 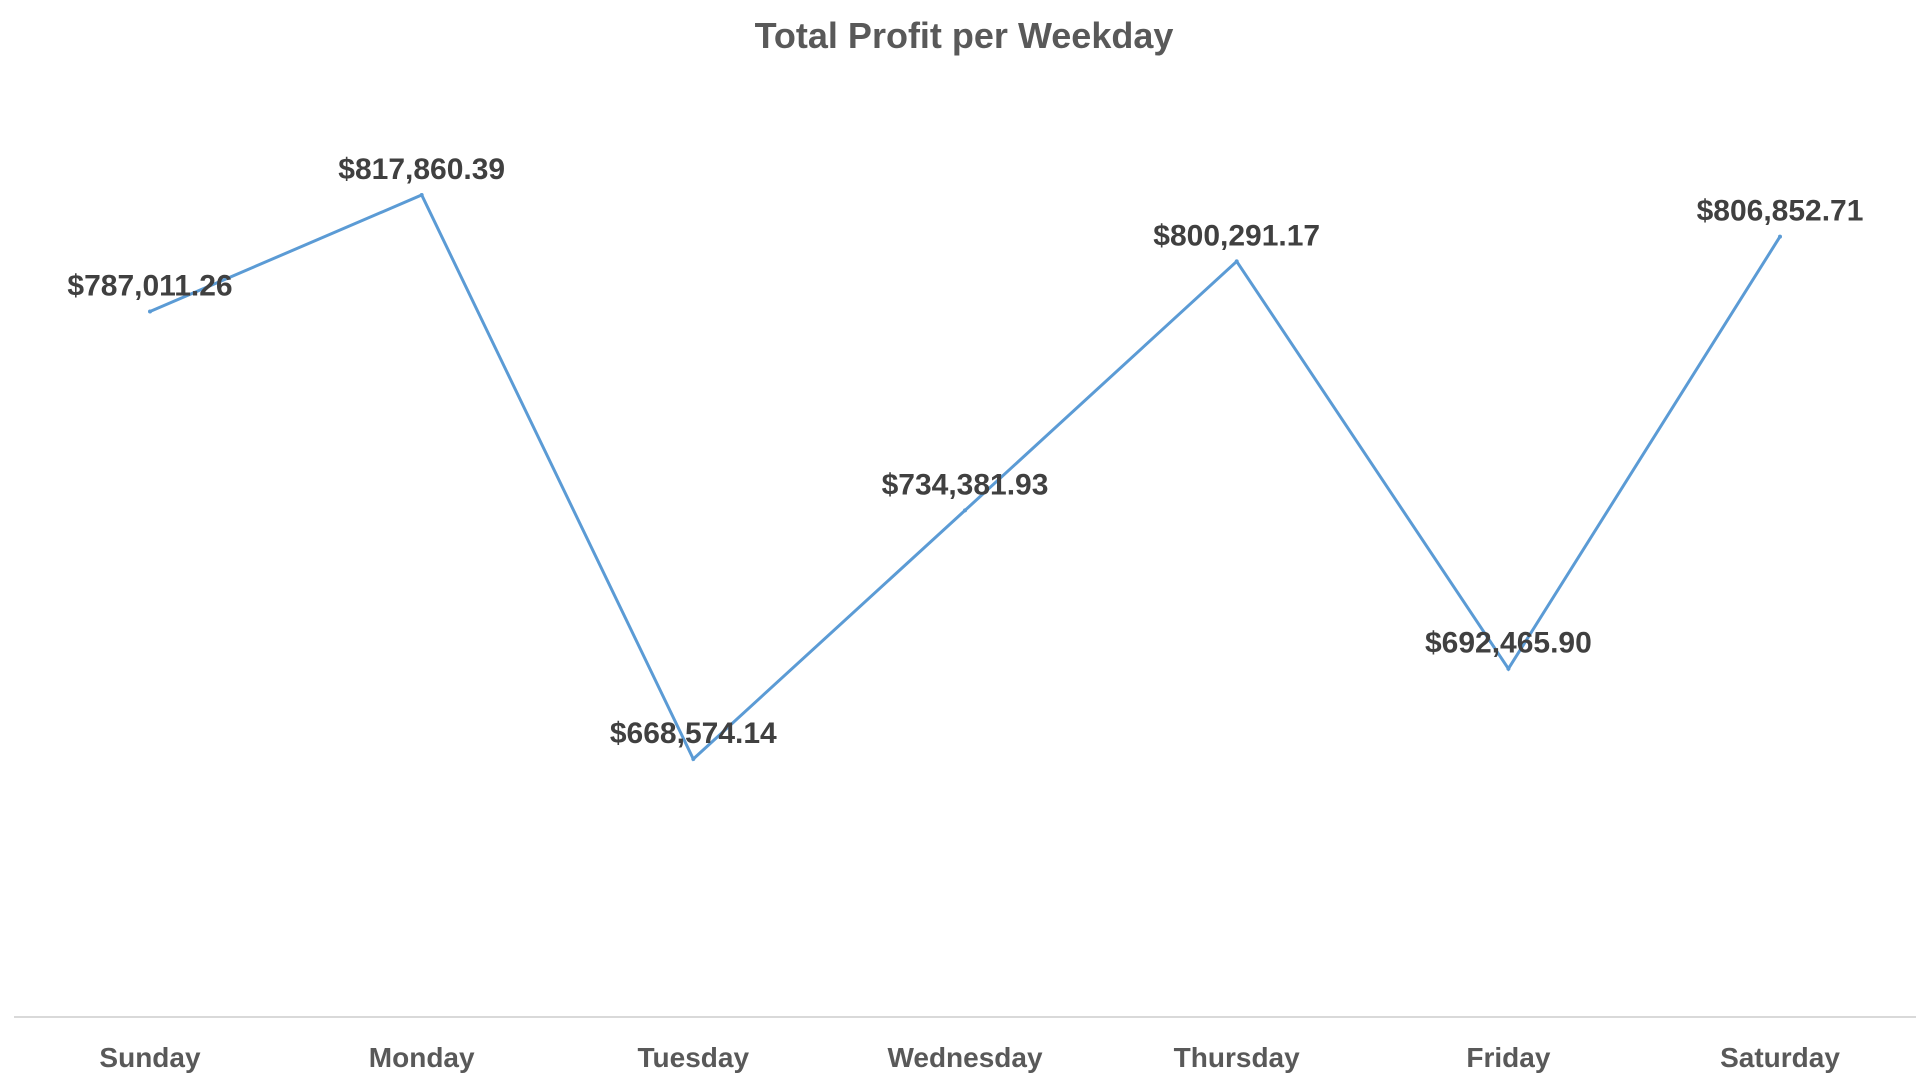 What do you see at coordinates (965, 1057) in the screenshot?
I see `x-tick-label-wednesday: Wednesday` at bounding box center [965, 1057].